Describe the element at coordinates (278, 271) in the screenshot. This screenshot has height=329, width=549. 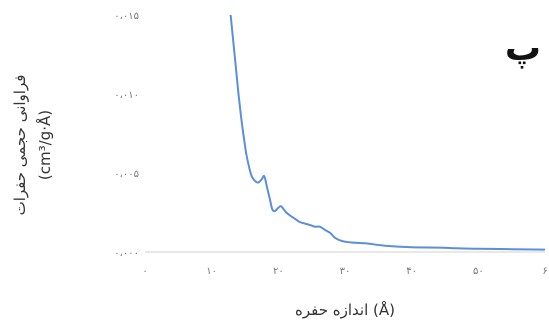
I see `x-tick-label: ۲۰` at that location.